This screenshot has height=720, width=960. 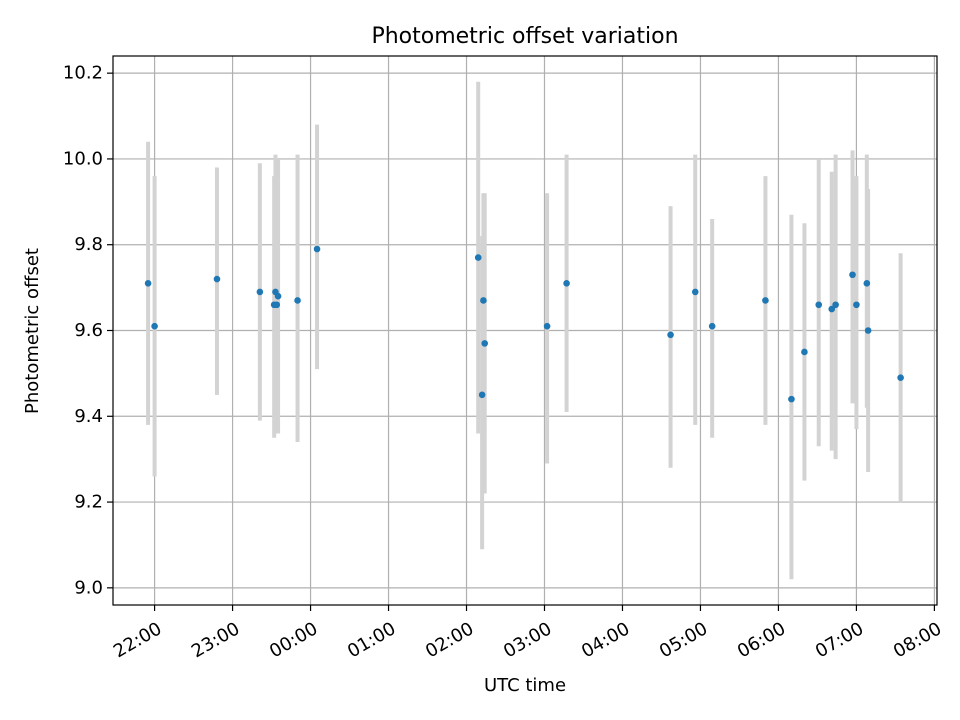 I want to click on chart-title: Photometric offset variation, so click(x=524, y=36).